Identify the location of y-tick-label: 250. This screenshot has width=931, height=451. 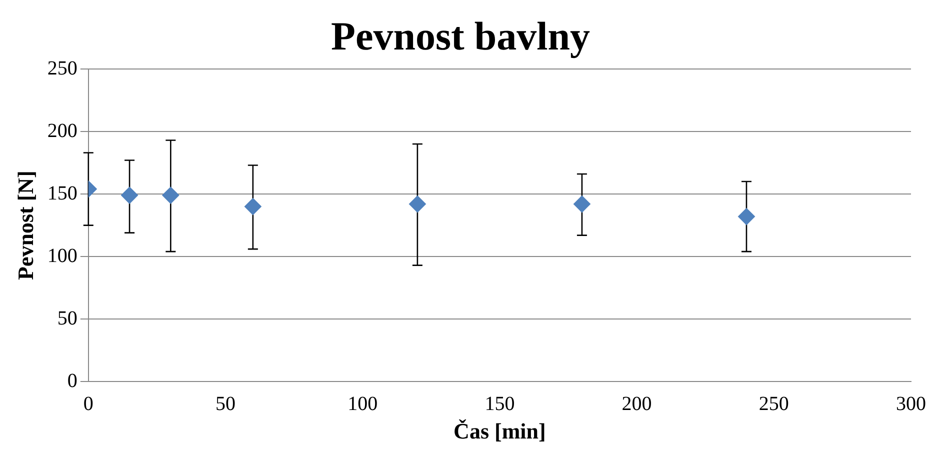
(62, 68).